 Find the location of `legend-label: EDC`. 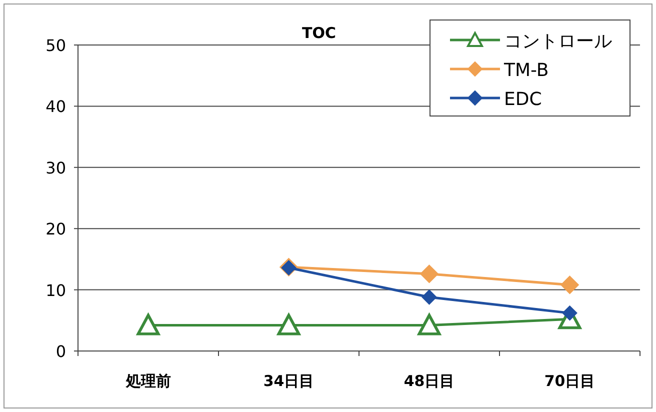

legend-label: EDC is located at coordinates (523, 99).